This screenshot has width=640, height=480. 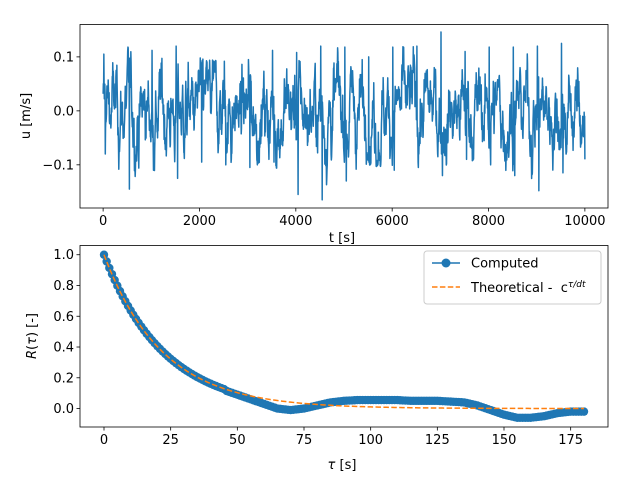 I want to click on x-tick-label: 75, so click(x=304, y=440).